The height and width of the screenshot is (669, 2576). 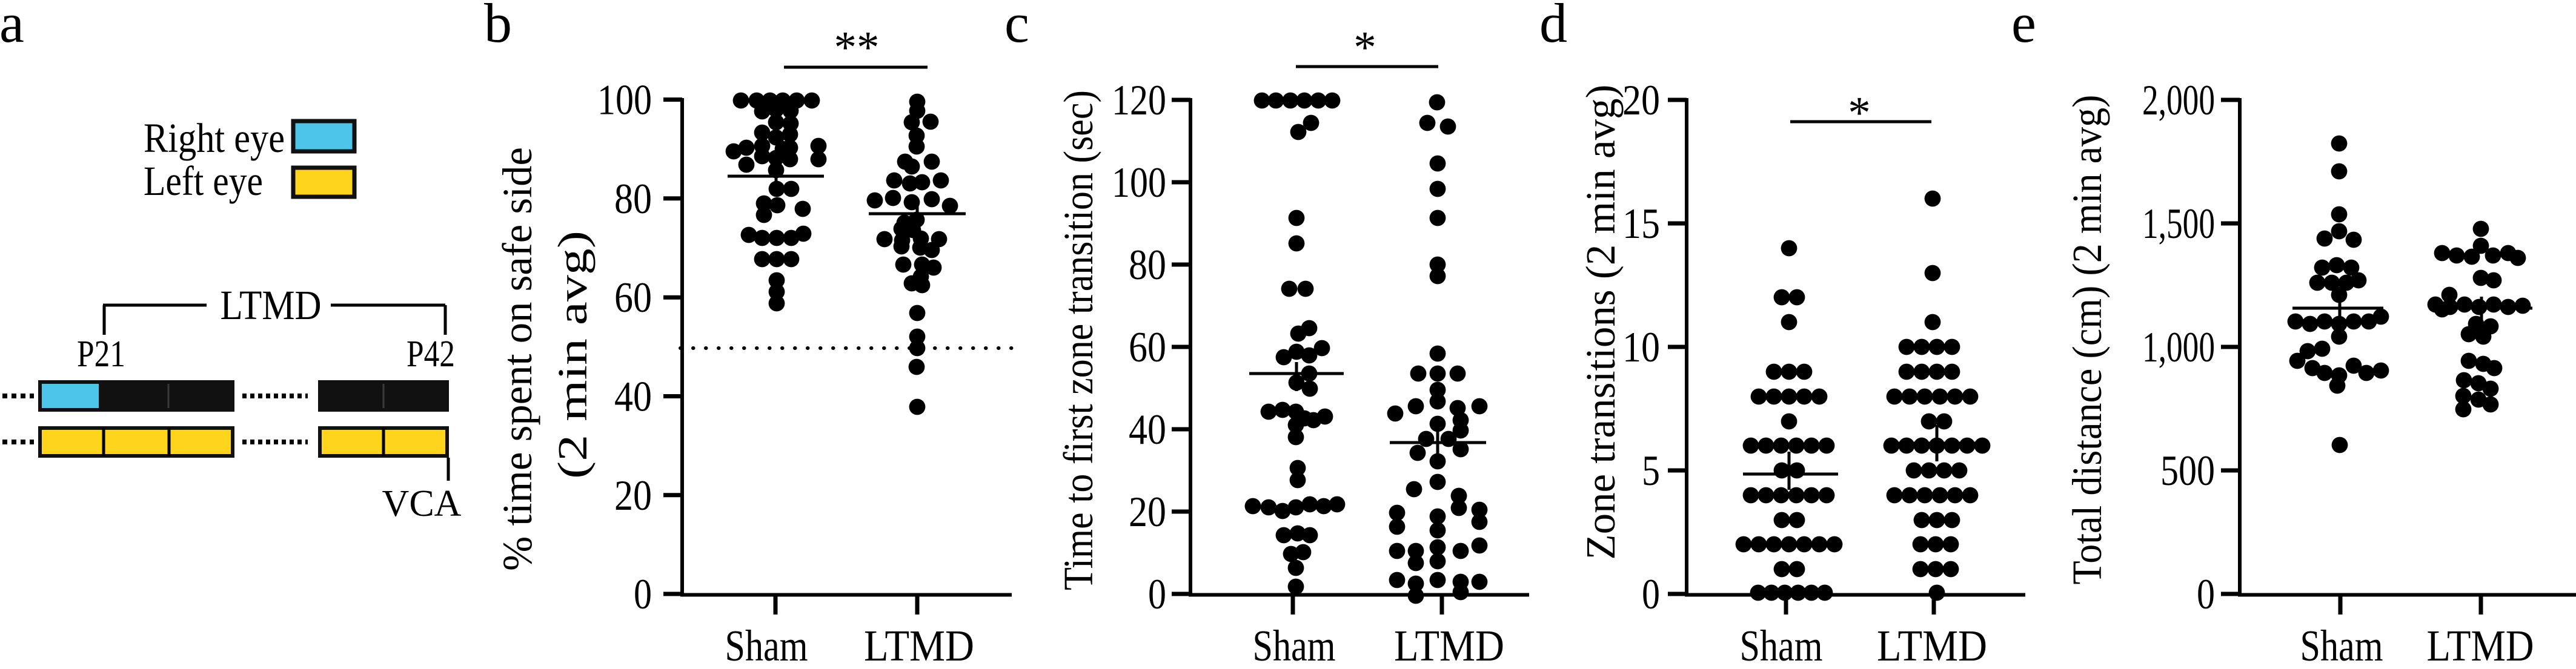 What do you see at coordinates (2178, 347) in the screenshot?
I see `svg-text: 1,000` at bounding box center [2178, 347].